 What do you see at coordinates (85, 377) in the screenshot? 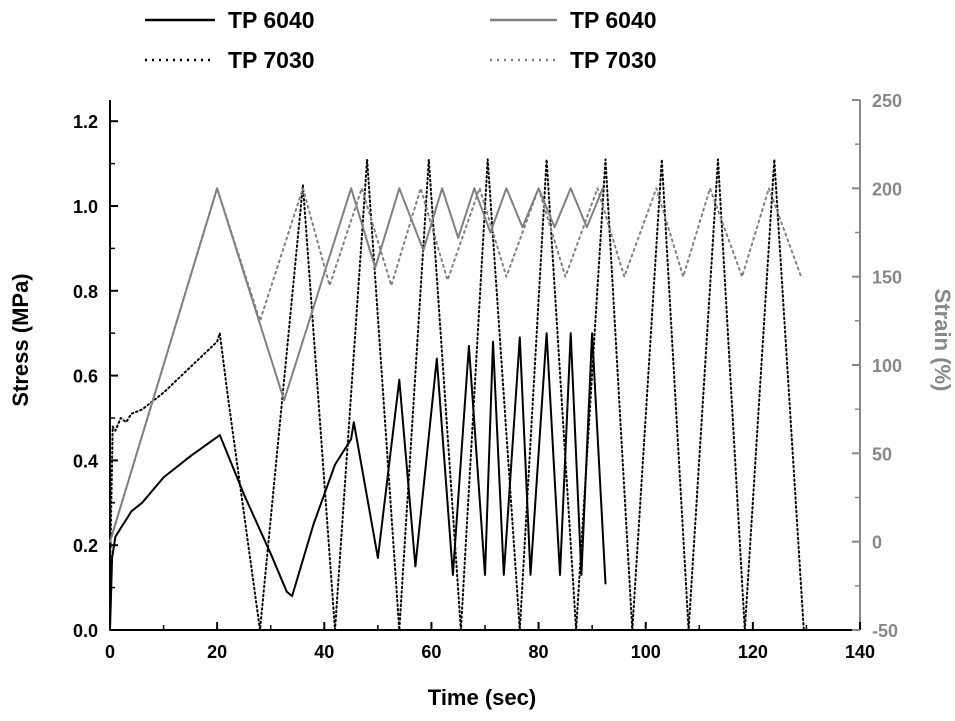
I see `y-tick-label: 0.6` at bounding box center [85, 377].